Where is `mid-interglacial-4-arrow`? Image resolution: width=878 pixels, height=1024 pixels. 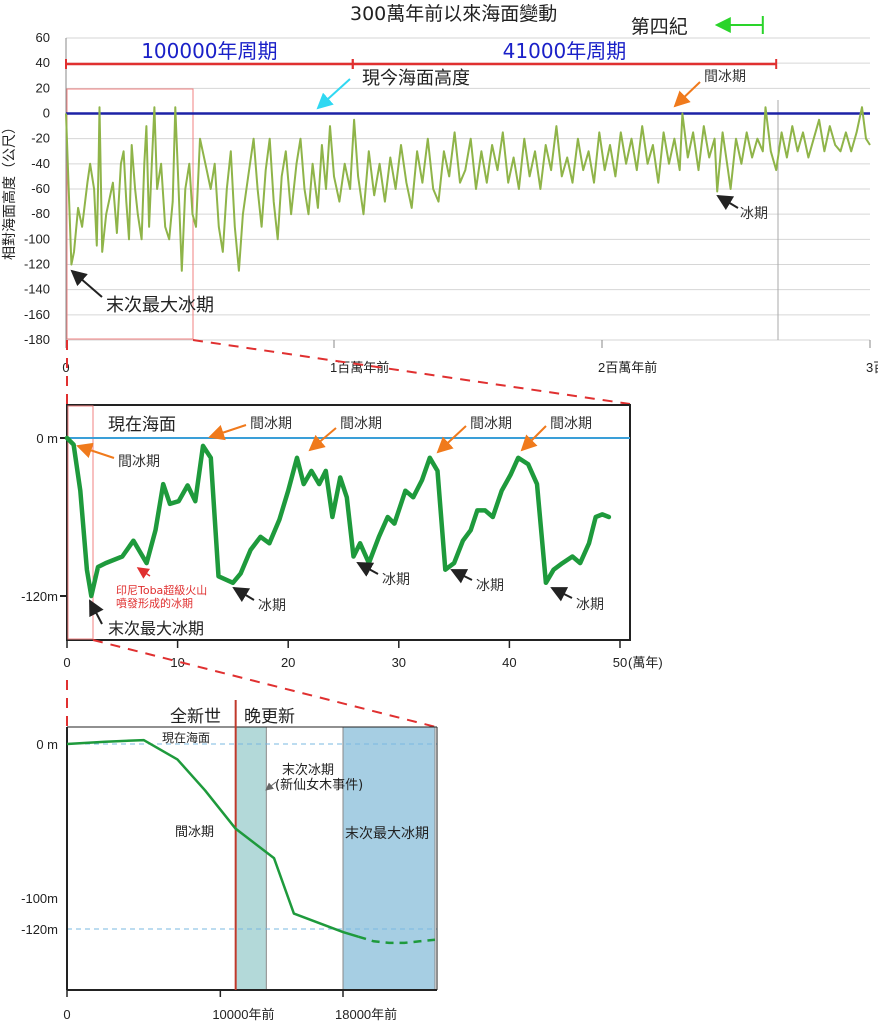 mid-interglacial-4-arrow is located at coordinates (451, 439).